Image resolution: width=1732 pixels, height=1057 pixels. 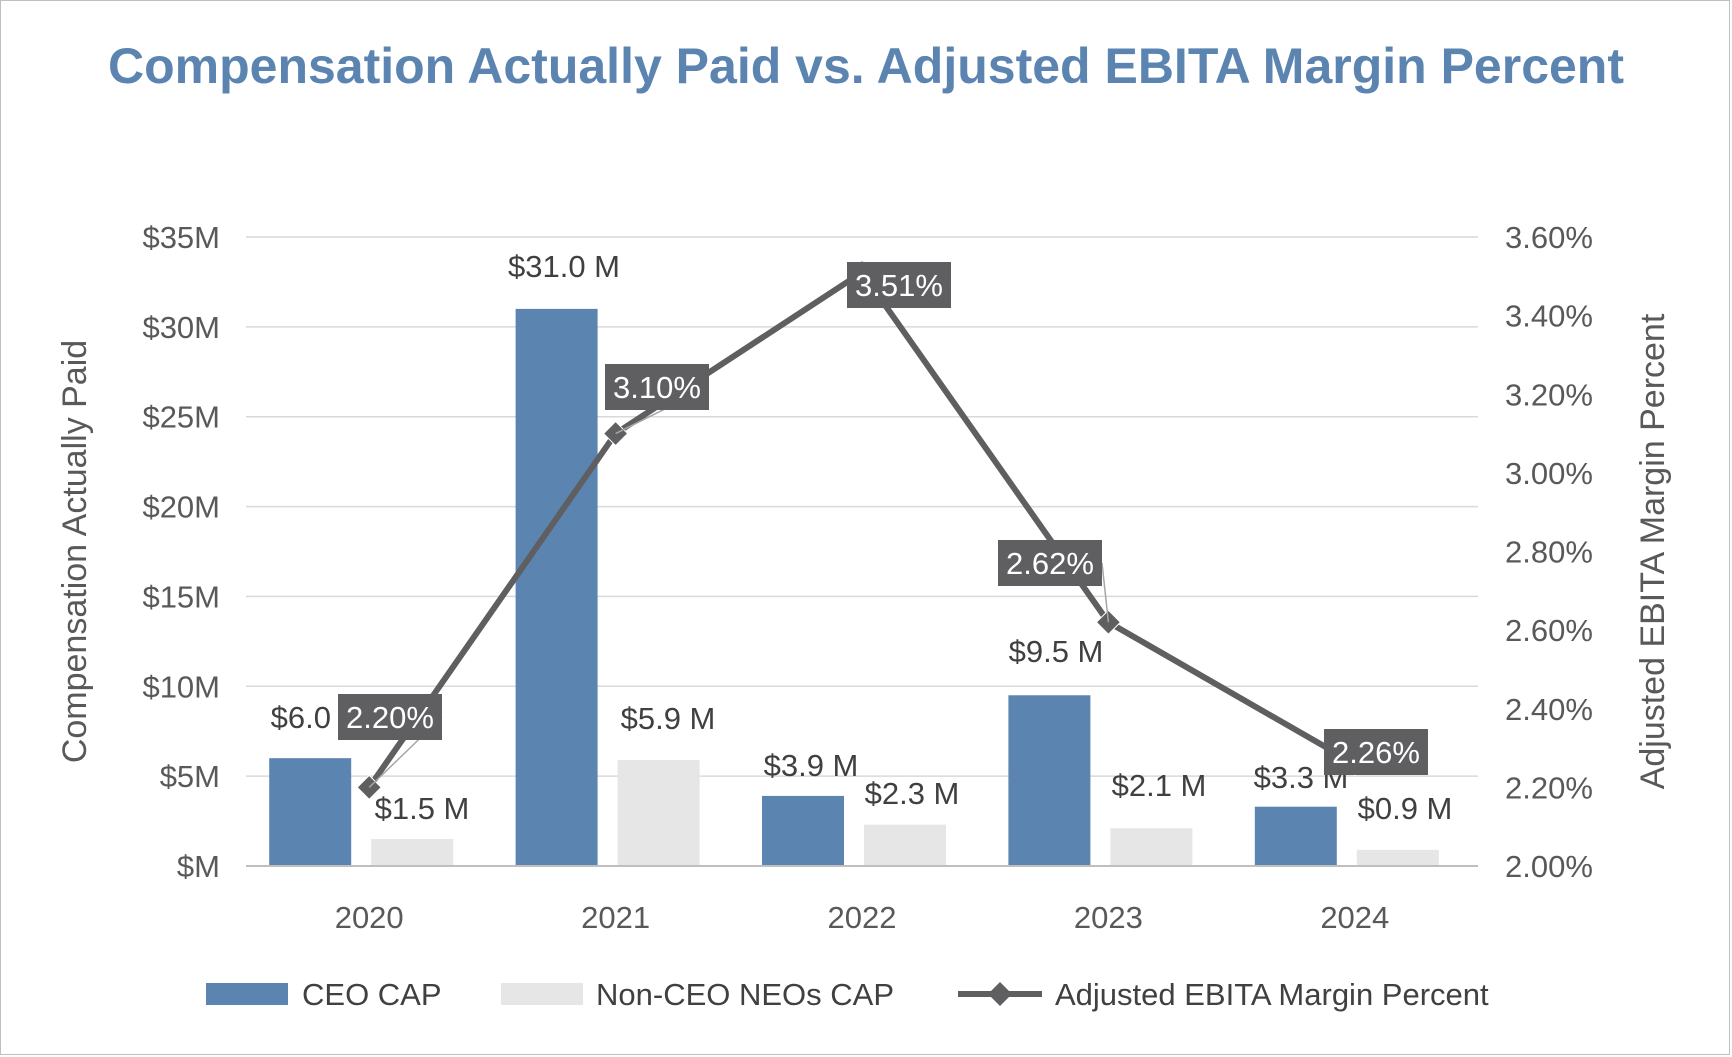 I want to click on x-tick-label: 2022, so click(x=862, y=917).